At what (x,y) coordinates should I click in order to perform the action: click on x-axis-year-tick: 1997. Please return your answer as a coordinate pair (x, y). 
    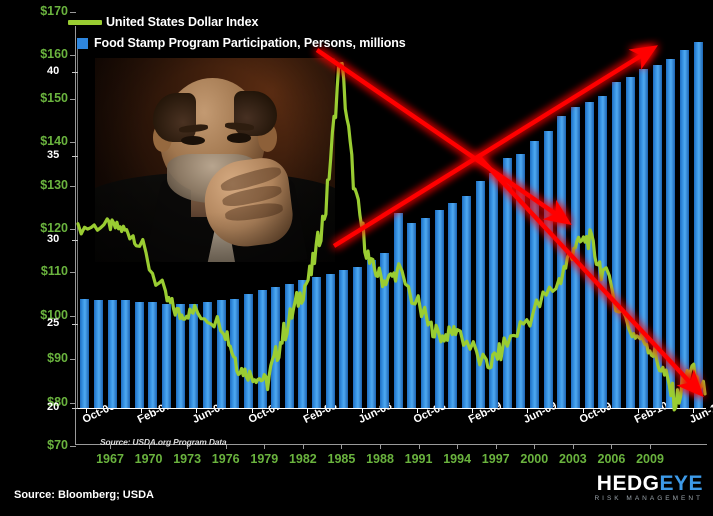
    Looking at the image, I should click on (495, 459).